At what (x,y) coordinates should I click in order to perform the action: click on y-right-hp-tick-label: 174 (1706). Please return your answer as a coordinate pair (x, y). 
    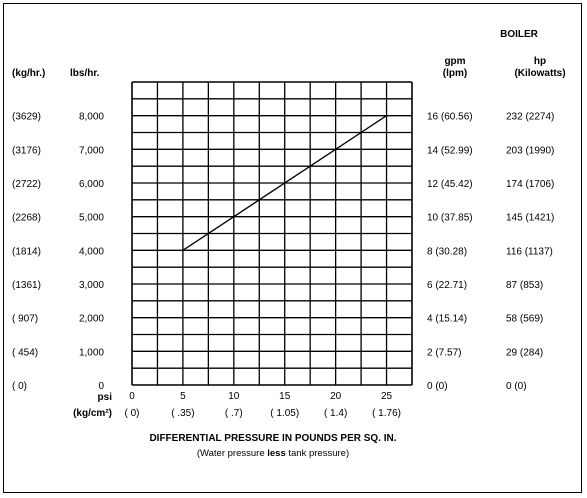
    Looking at the image, I should click on (530, 184).